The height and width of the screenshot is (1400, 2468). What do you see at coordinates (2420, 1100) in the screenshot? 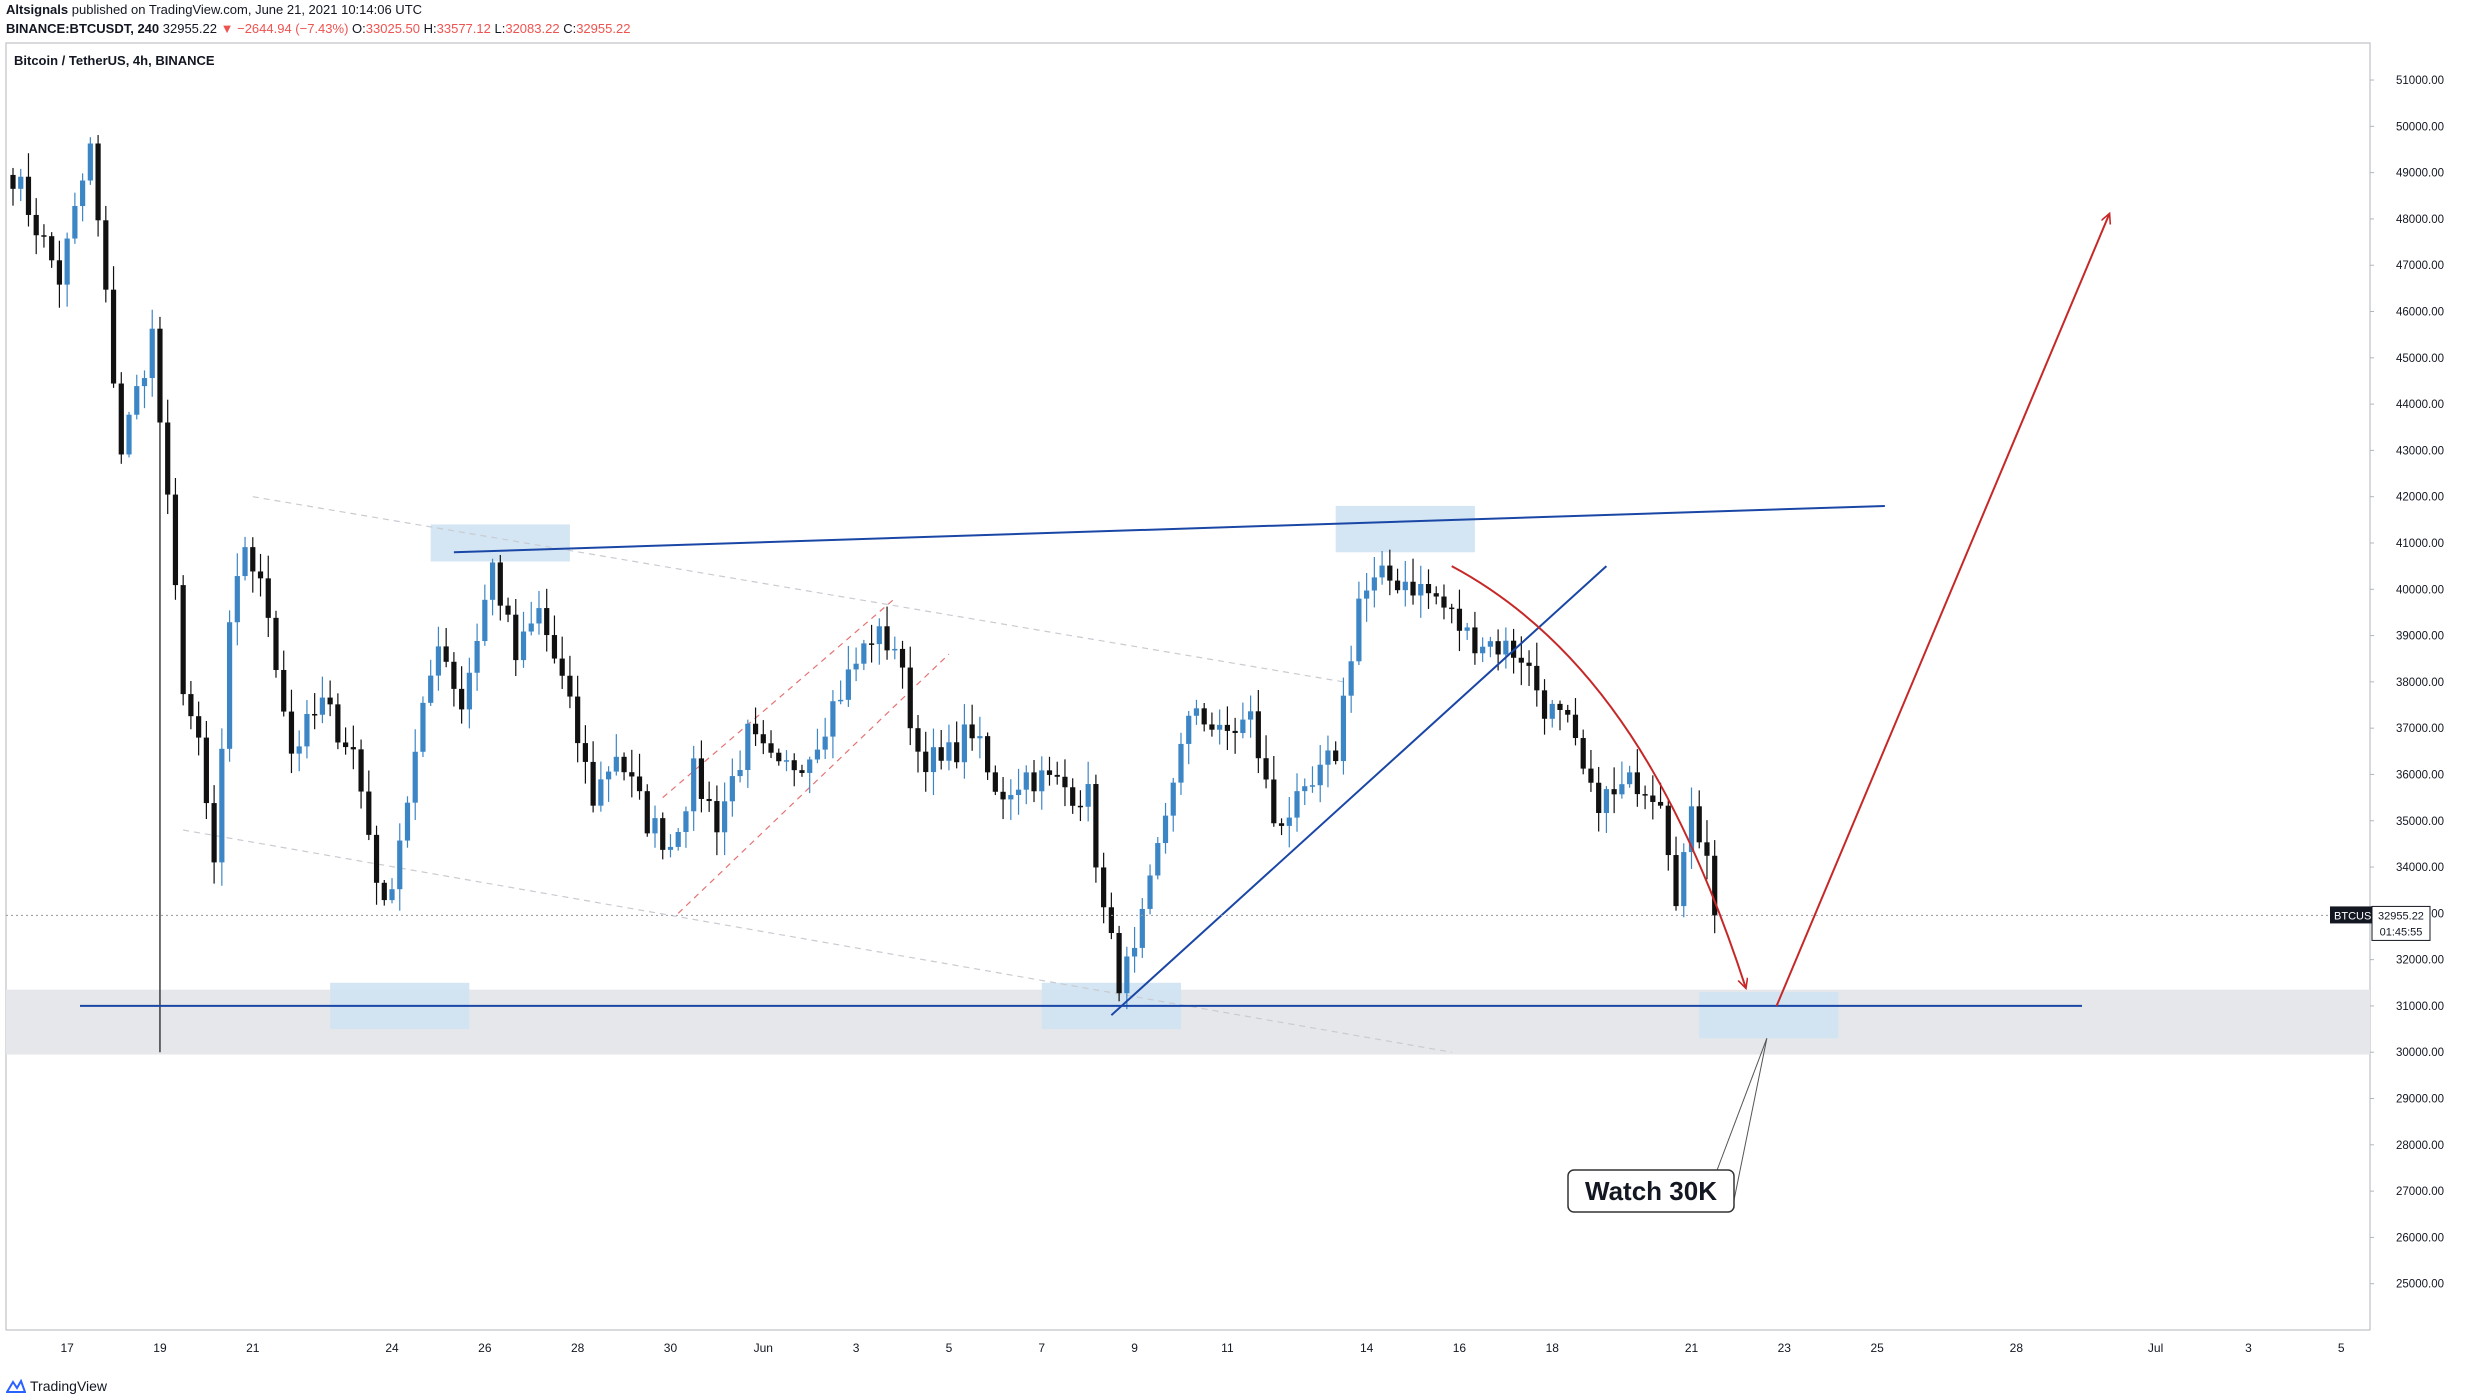
I see `y-tick-label: 29000.00` at bounding box center [2420, 1100].